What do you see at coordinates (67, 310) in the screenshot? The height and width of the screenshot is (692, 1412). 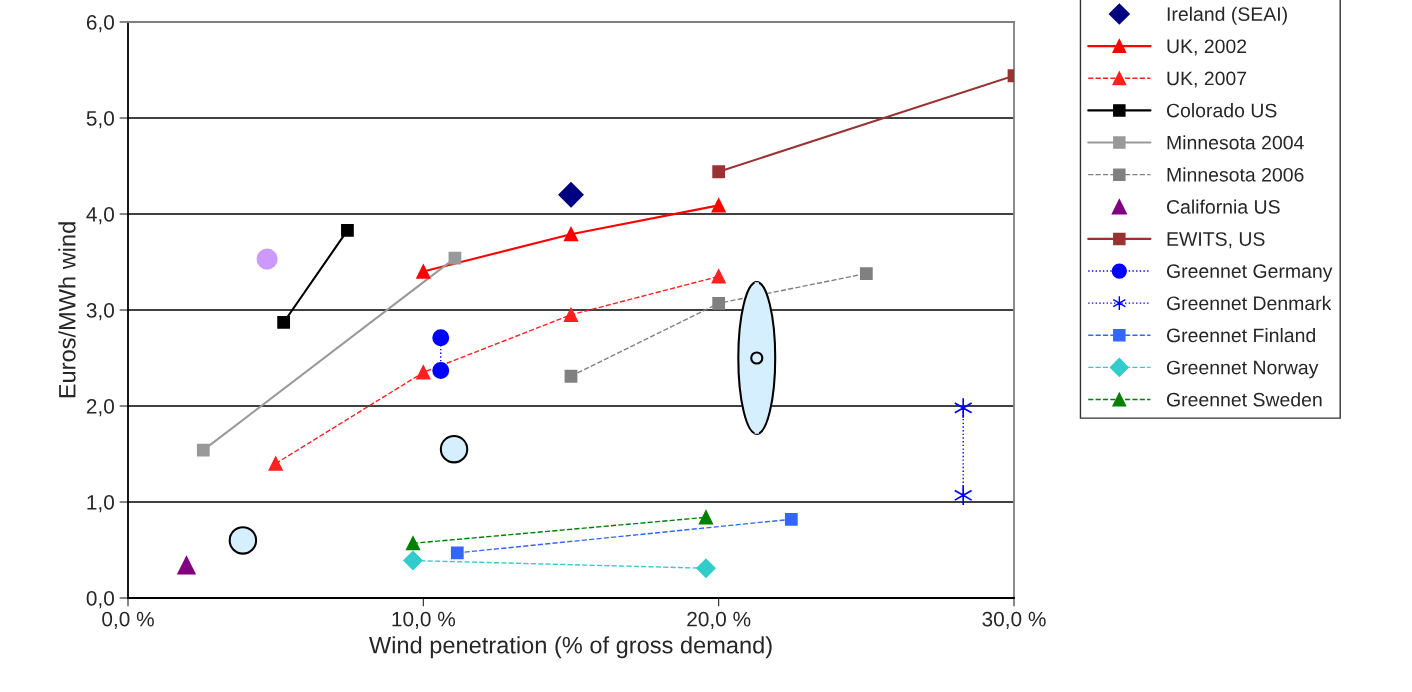 I see `y-axis-title: Euros/MWh wind` at bounding box center [67, 310].